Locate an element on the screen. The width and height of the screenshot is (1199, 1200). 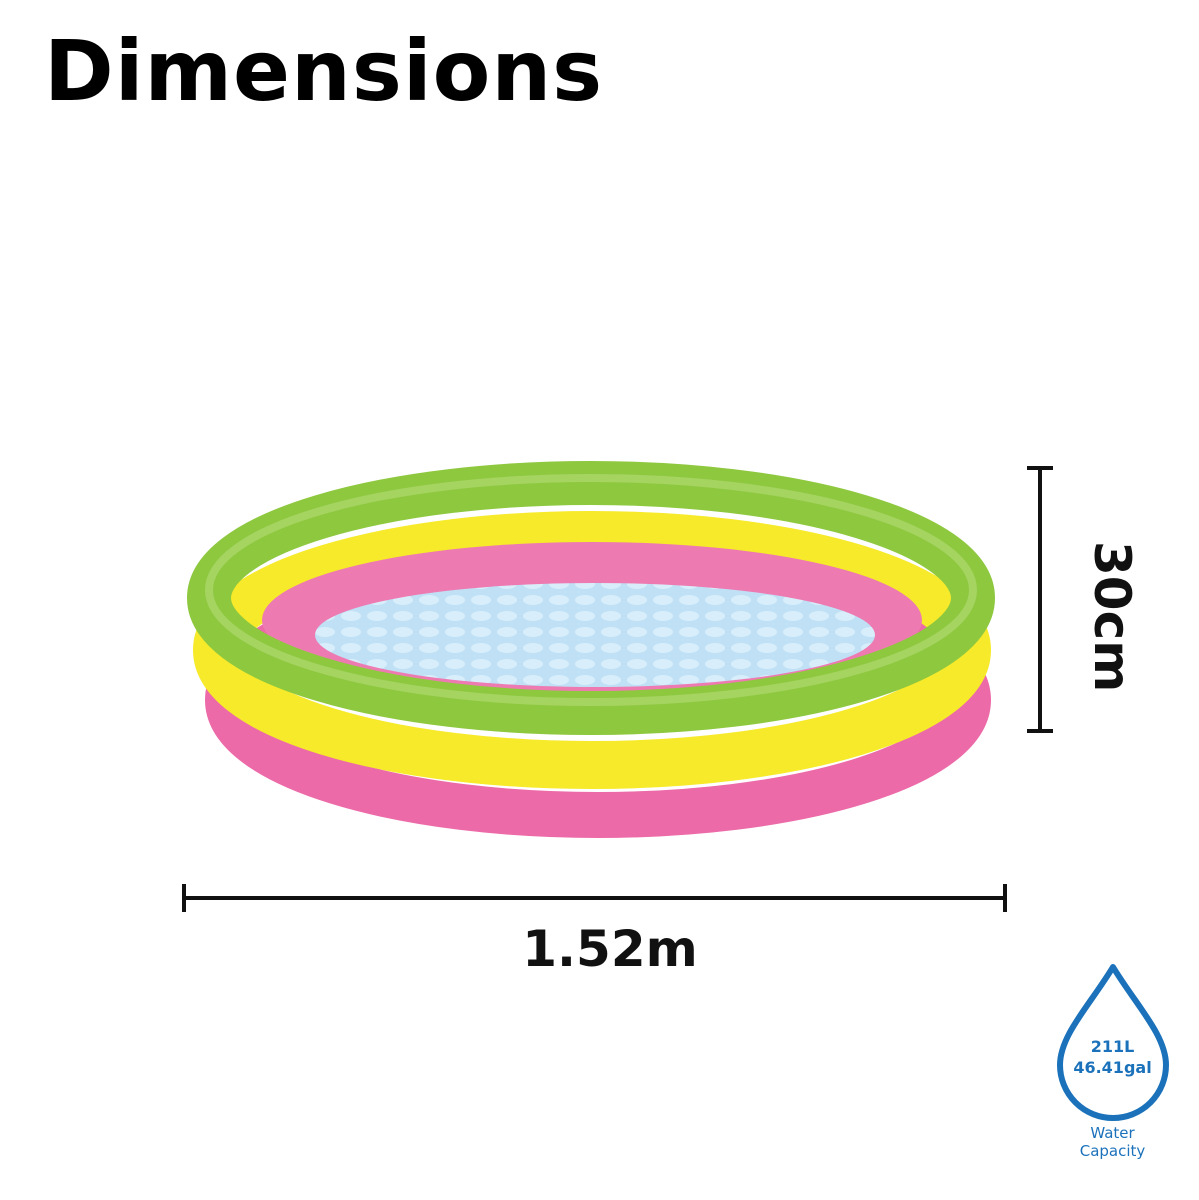
green-highlight is located at coordinates (591, 590).